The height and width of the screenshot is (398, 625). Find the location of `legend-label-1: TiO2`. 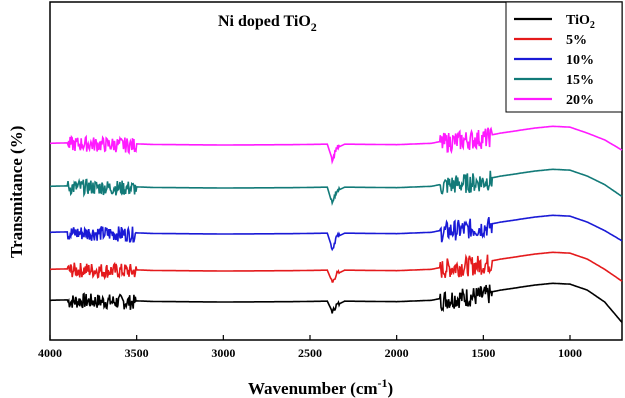

legend-label-1: TiO2 is located at coordinates (580, 22).